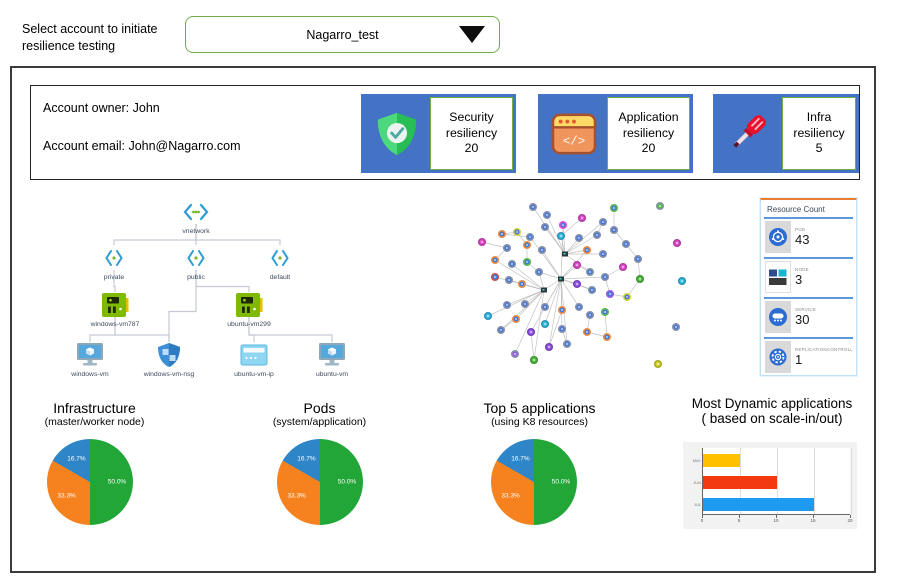 This screenshot has width=906, height=579. Describe the element at coordinates (115, 310) in the screenshot. I see `topology-node-windows-vm787: windows-vm787` at that location.